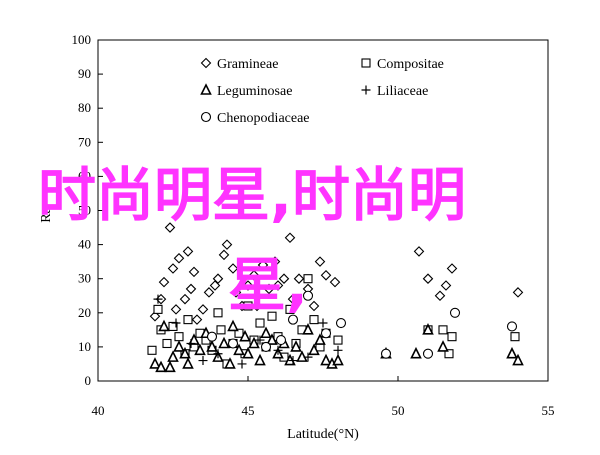 The height and width of the screenshot is (455, 600). Describe the element at coordinates (398, 410) in the screenshot. I see `x-tick-label: 50` at that location.